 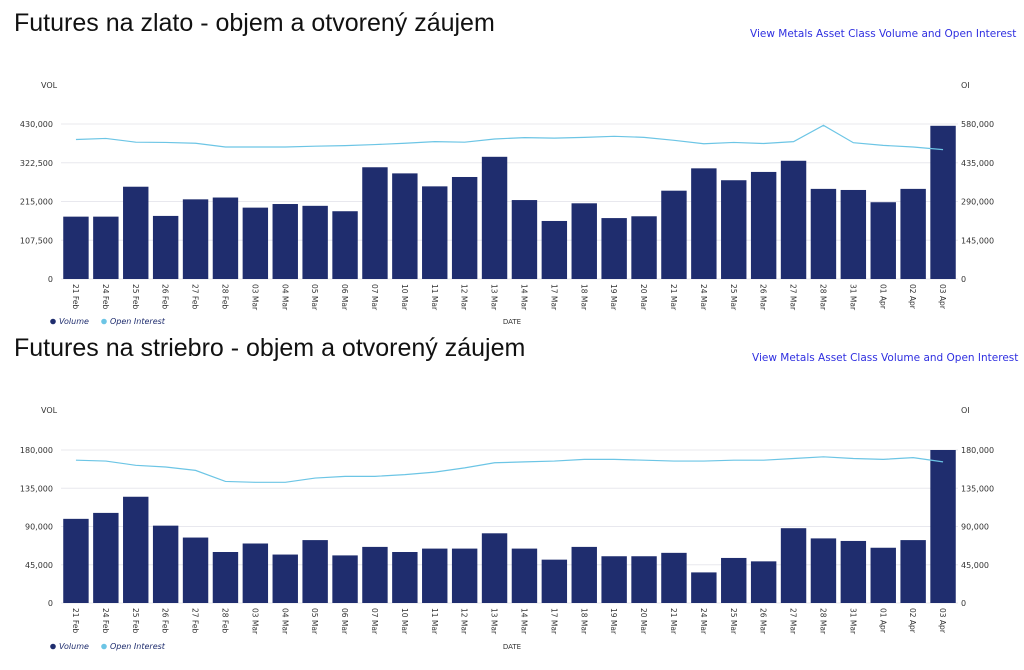 I want to click on y-tick-label: 215,000, so click(x=36, y=202).